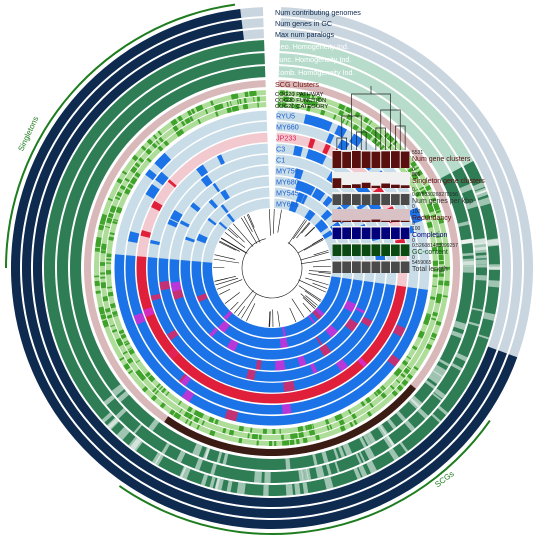 The height and width of the screenshot is (545, 550). What do you see at coordinates (303, 23) in the screenshot?
I see `layer-label: Num genes in GC` at bounding box center [303, 23].